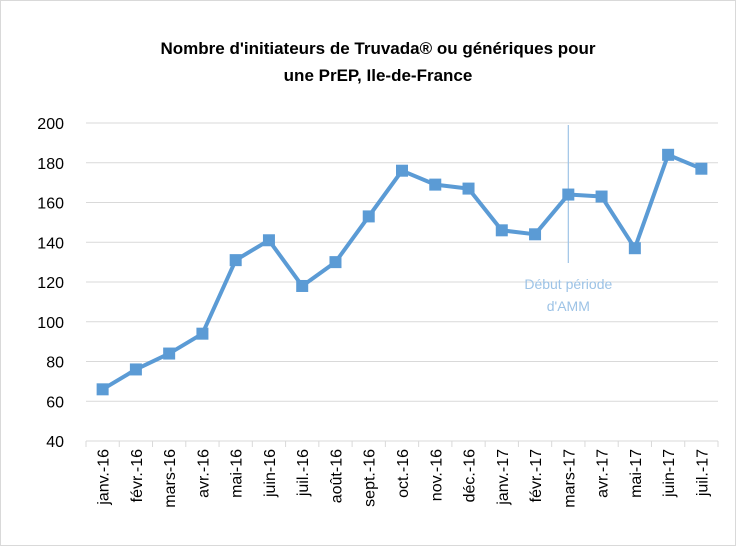 This screenshot has width=736, height=546. Describe the element at coordinates (50, 204) in the screenshot. I see `y-tick-label: 160` at that location.